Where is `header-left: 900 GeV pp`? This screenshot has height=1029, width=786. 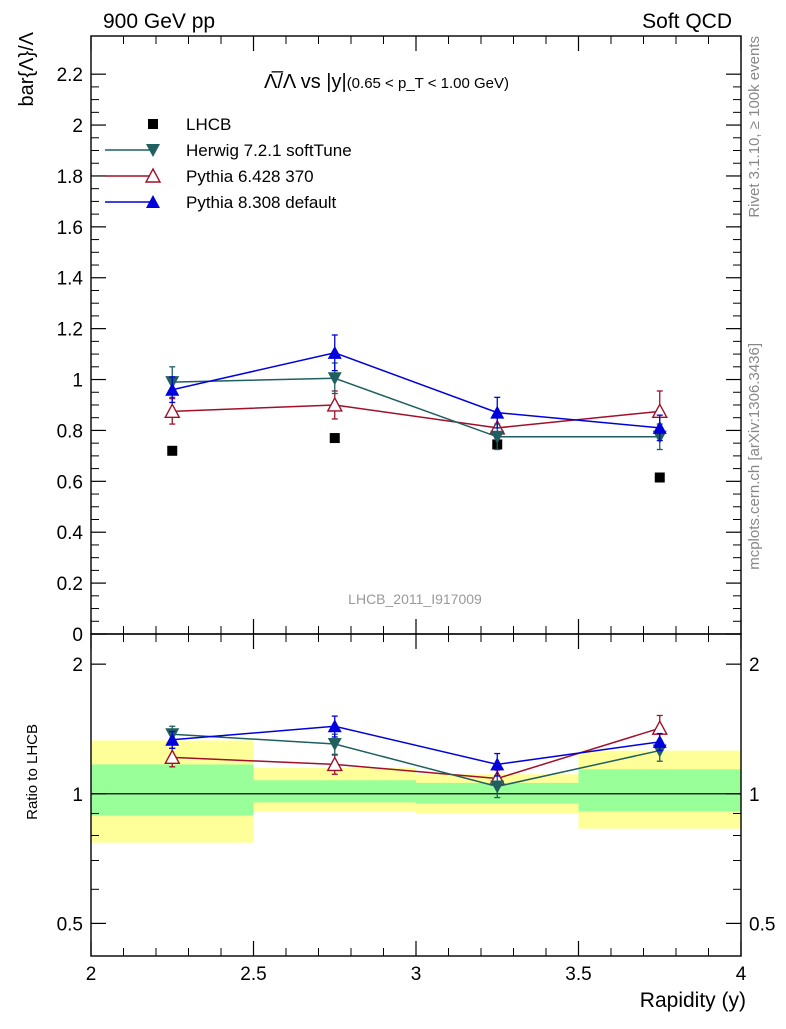
header-left: 900 GeV pp is located at coordinates (159, 21).